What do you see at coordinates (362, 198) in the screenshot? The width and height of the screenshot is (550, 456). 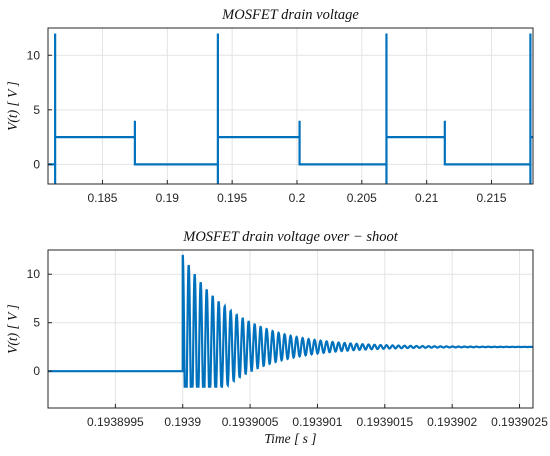 I see `x-tick-label: 0.205` at bounding box center [362, 198].